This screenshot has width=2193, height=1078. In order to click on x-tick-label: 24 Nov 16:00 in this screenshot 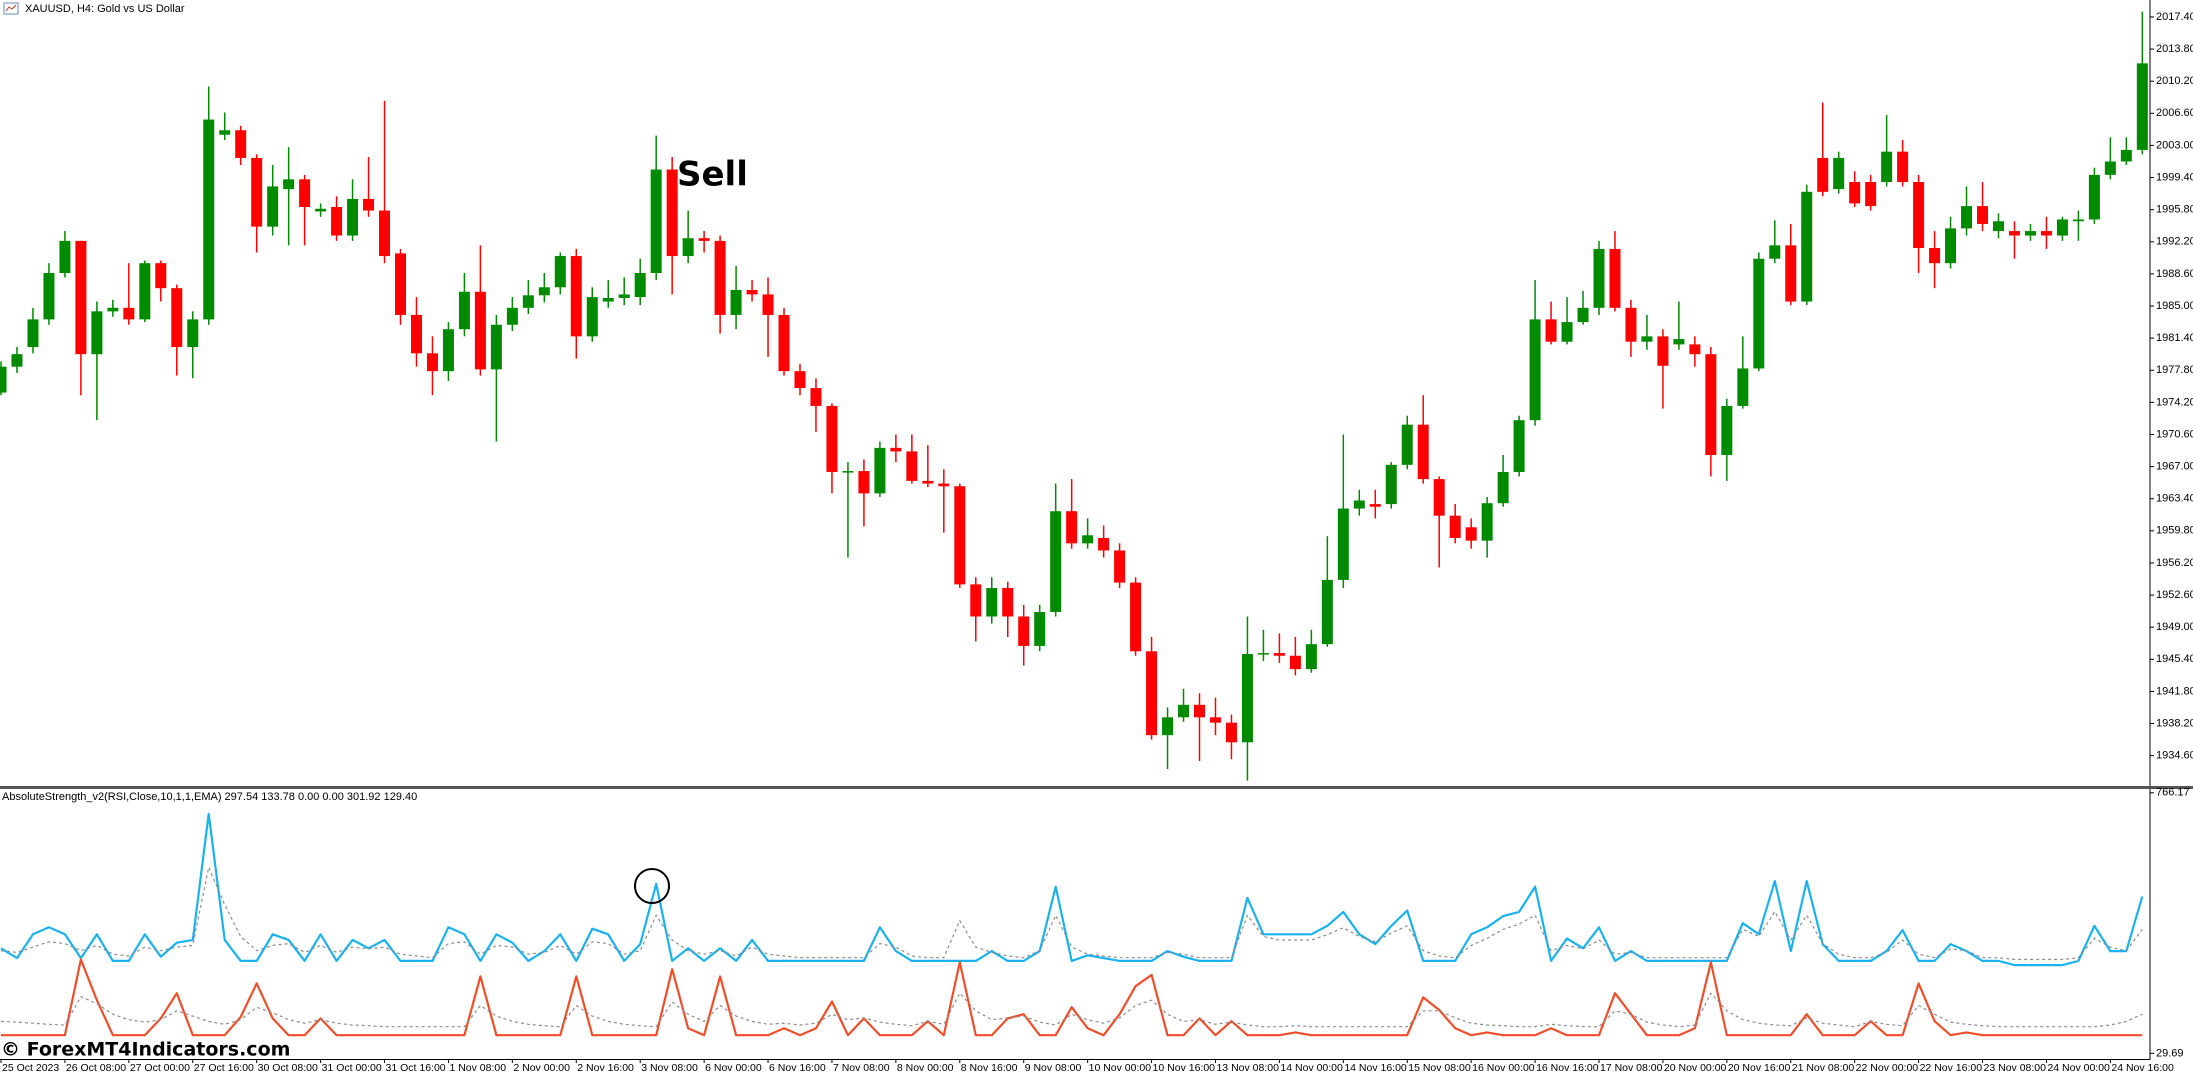, I will do `click(2142, 1068)`.